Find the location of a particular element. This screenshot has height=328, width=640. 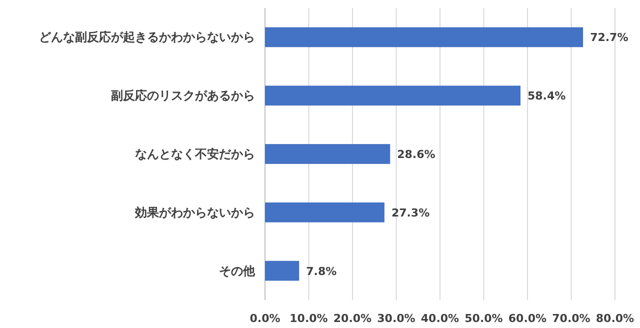

y-tick-label: なんとなく不安だから is located at coordinates (195, 154).